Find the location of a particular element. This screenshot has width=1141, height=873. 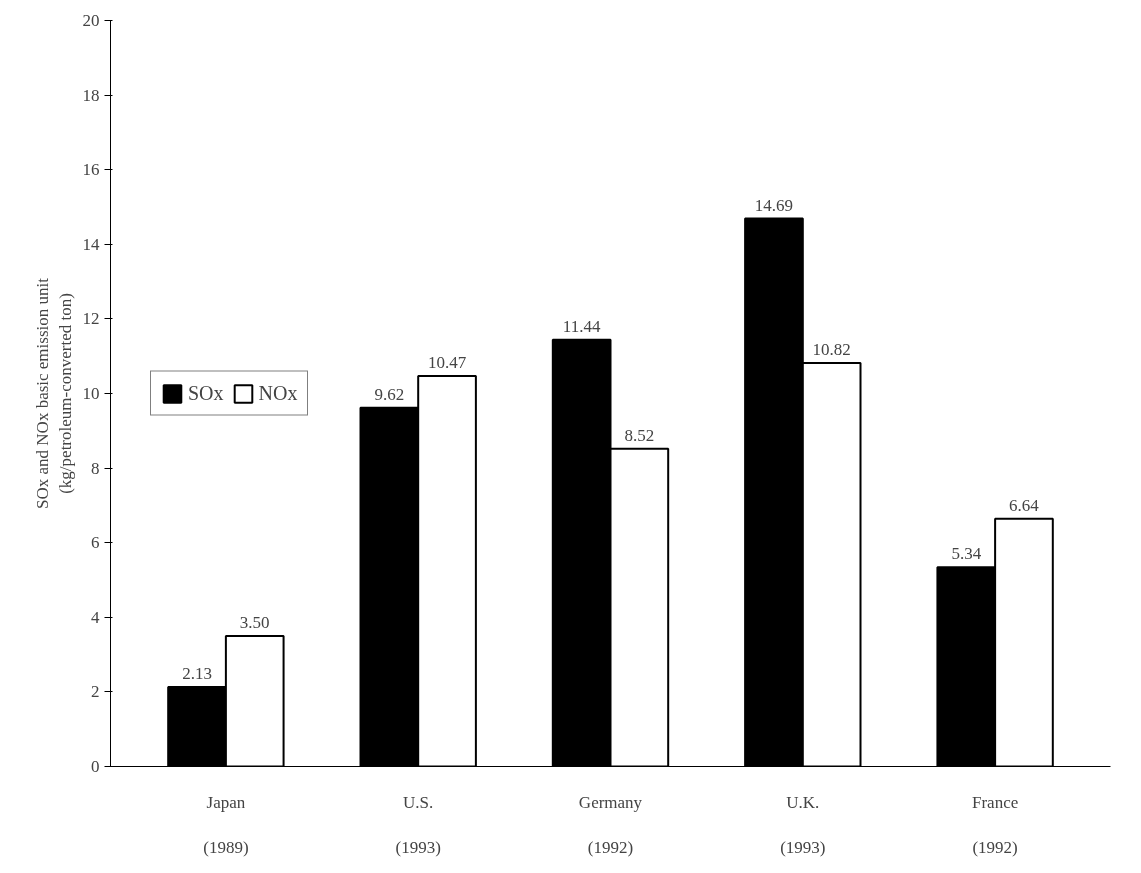

text: 3.50 is located at coordinates (254, 622).